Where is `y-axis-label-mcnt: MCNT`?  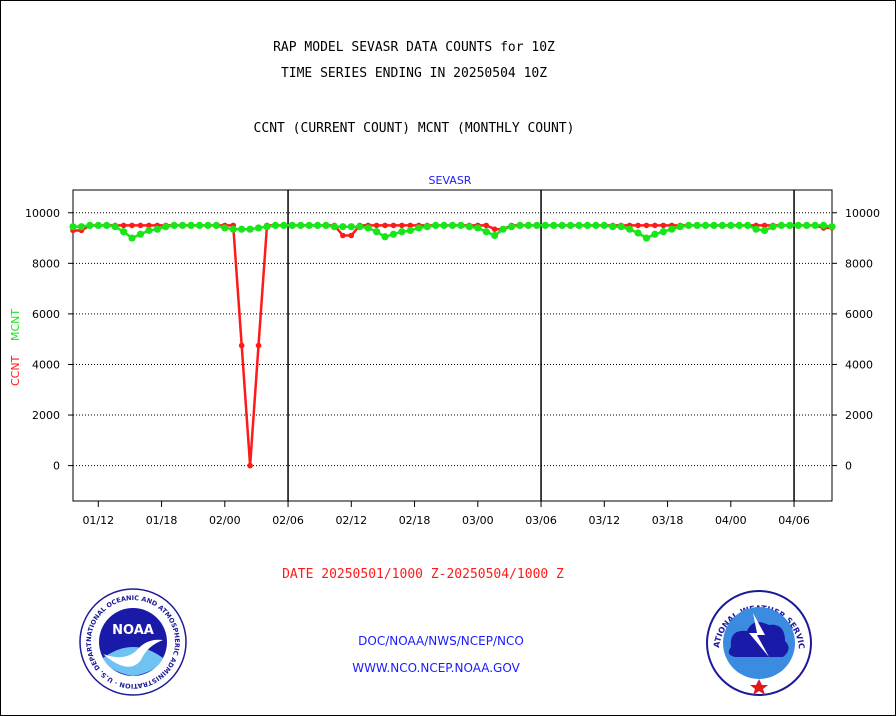
y-axis-label-mcnt: MCNT is located at coordinates (15, 325).